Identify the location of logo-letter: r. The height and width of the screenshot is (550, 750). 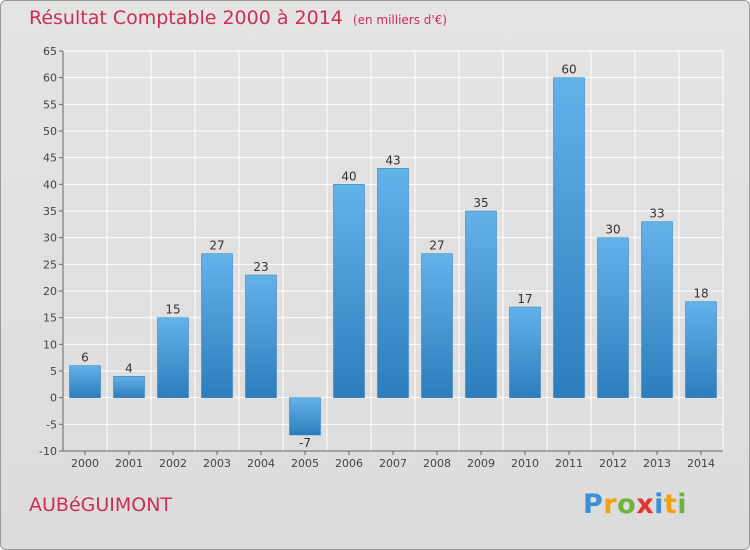
(610, 504).